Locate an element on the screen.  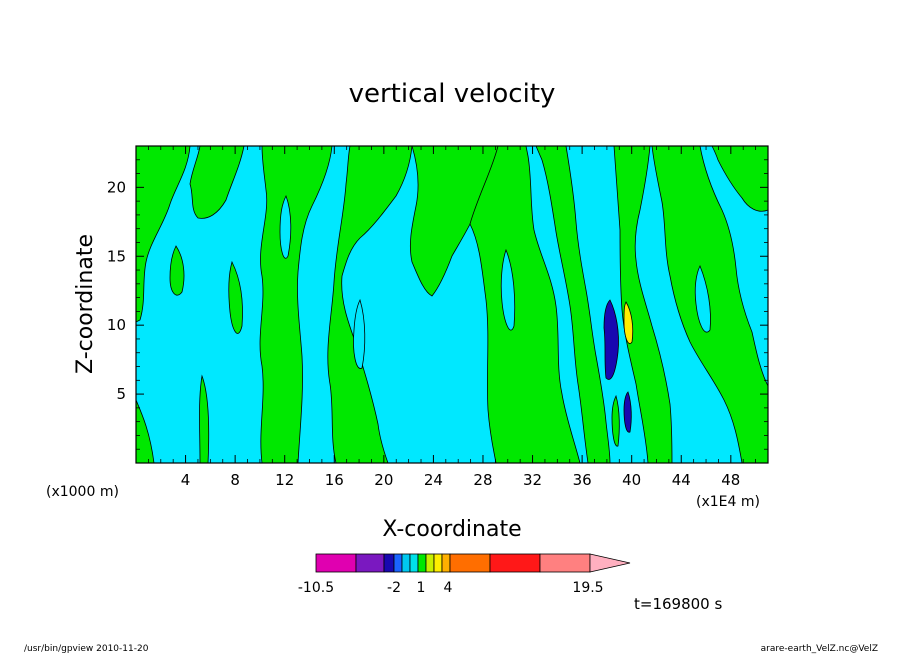
y-tick-label: 20 is located at coordinates (116, 187).